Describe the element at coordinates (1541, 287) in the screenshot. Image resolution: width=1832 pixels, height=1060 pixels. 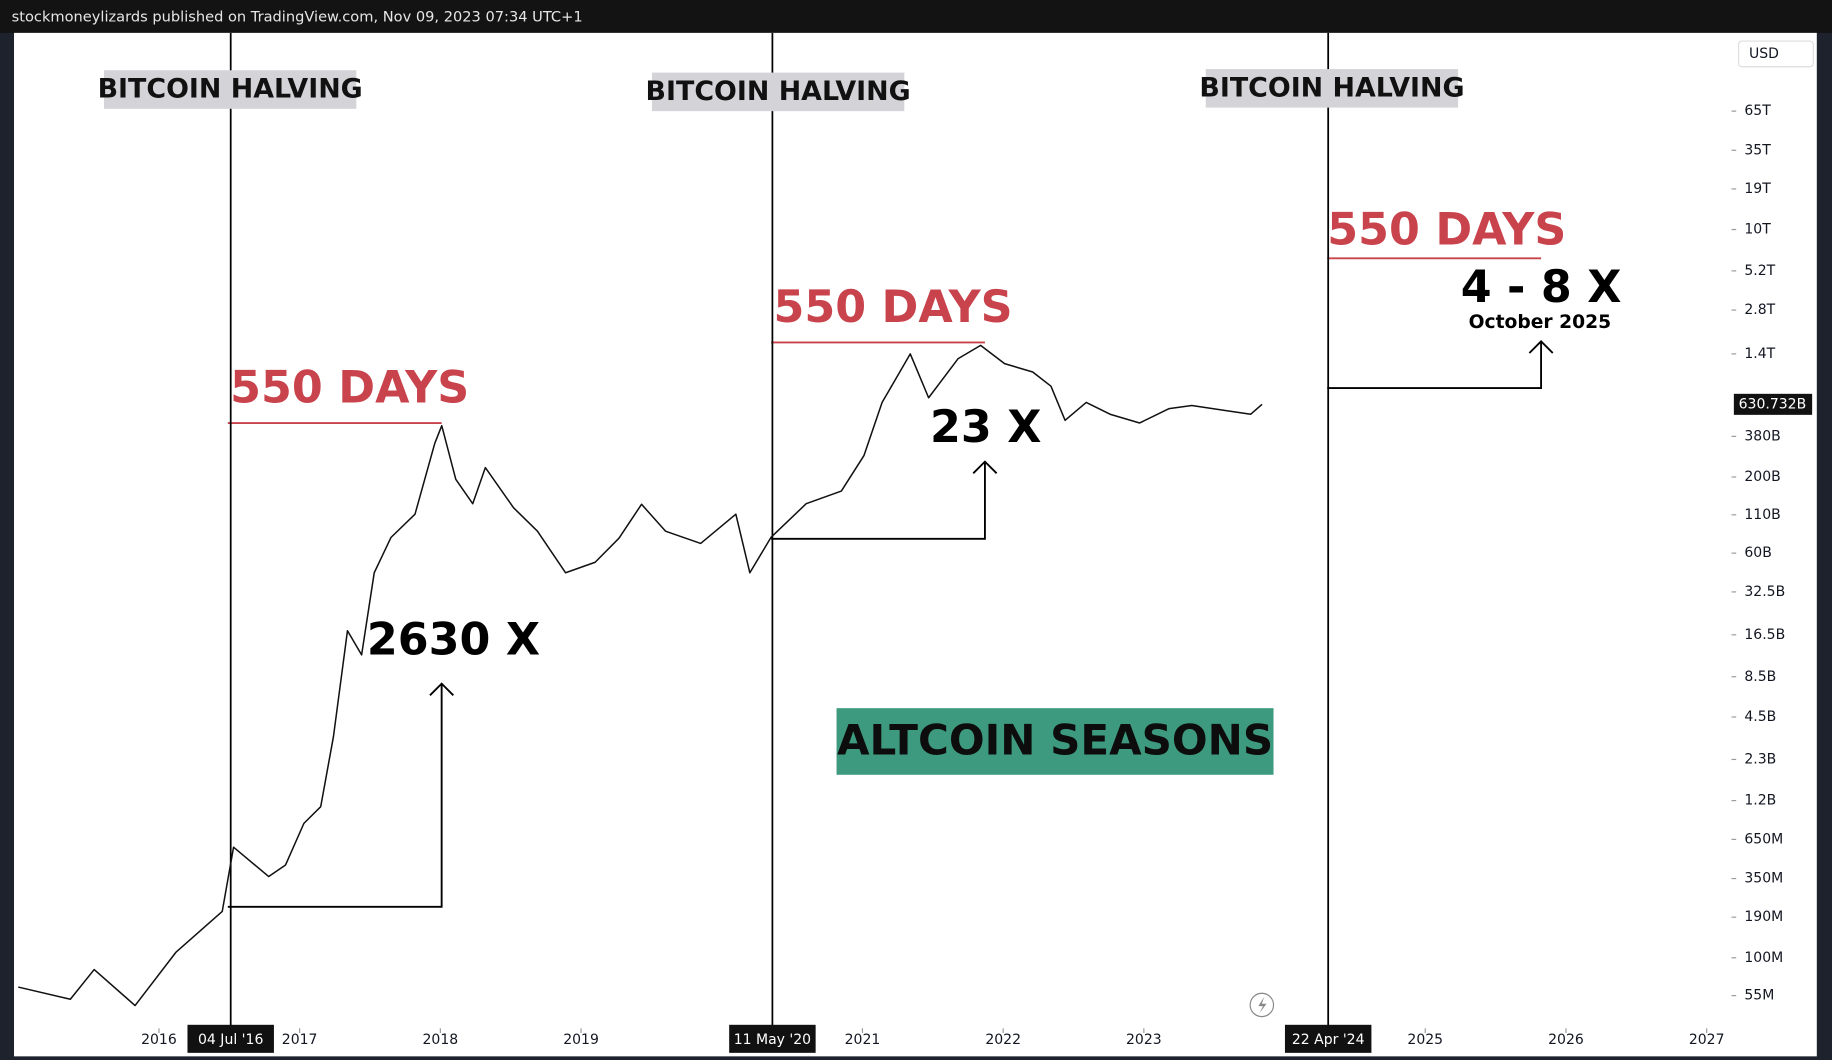
I see `gain-label: 4 - 8 X` at that location.